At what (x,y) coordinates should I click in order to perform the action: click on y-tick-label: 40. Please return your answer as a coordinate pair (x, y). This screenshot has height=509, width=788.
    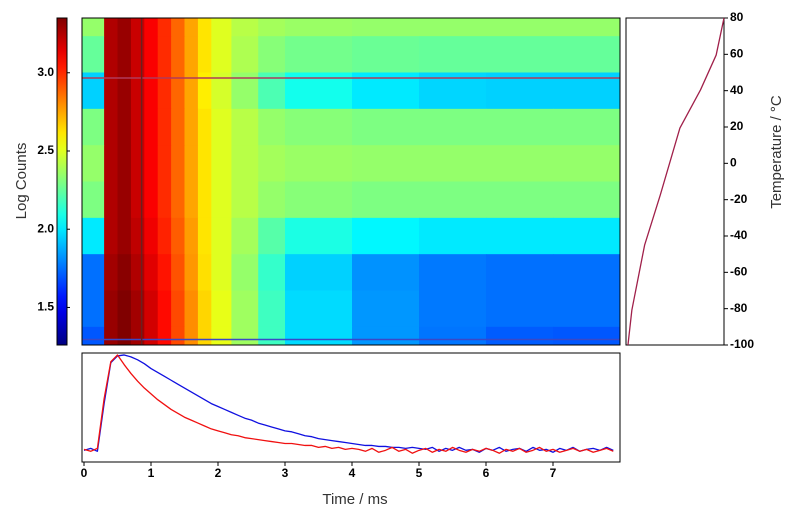
    Looking at the image, I should click on (737, 90).